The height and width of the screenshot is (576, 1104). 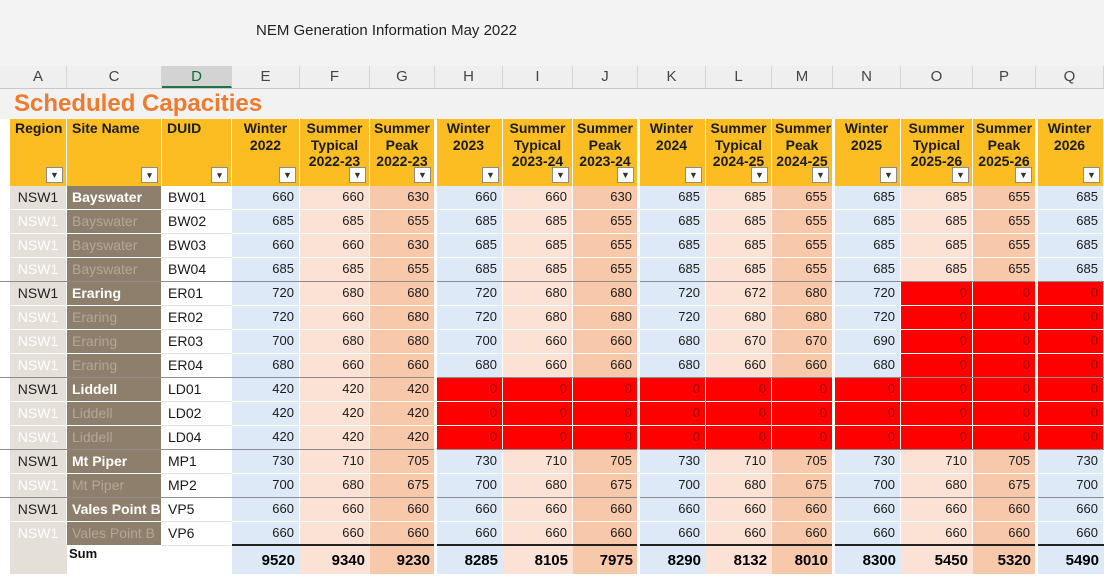 I want to click on duid-cell: ER01, so click(x=197, y=294).